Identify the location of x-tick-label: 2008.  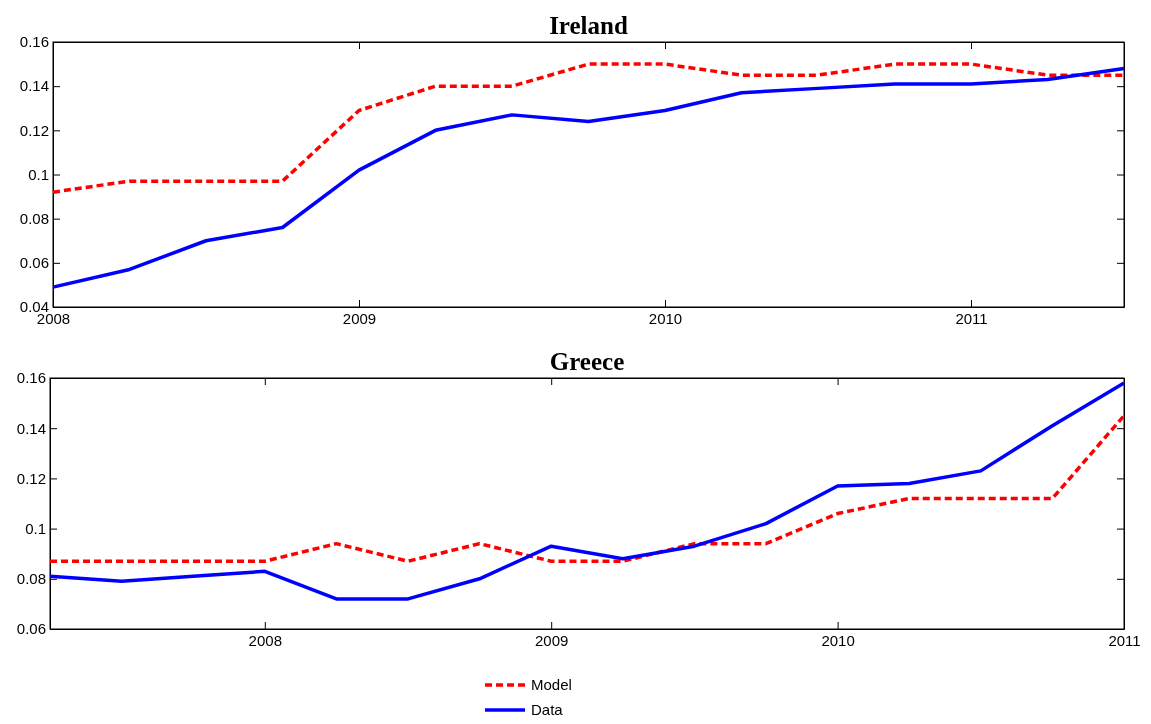
(265, 640).